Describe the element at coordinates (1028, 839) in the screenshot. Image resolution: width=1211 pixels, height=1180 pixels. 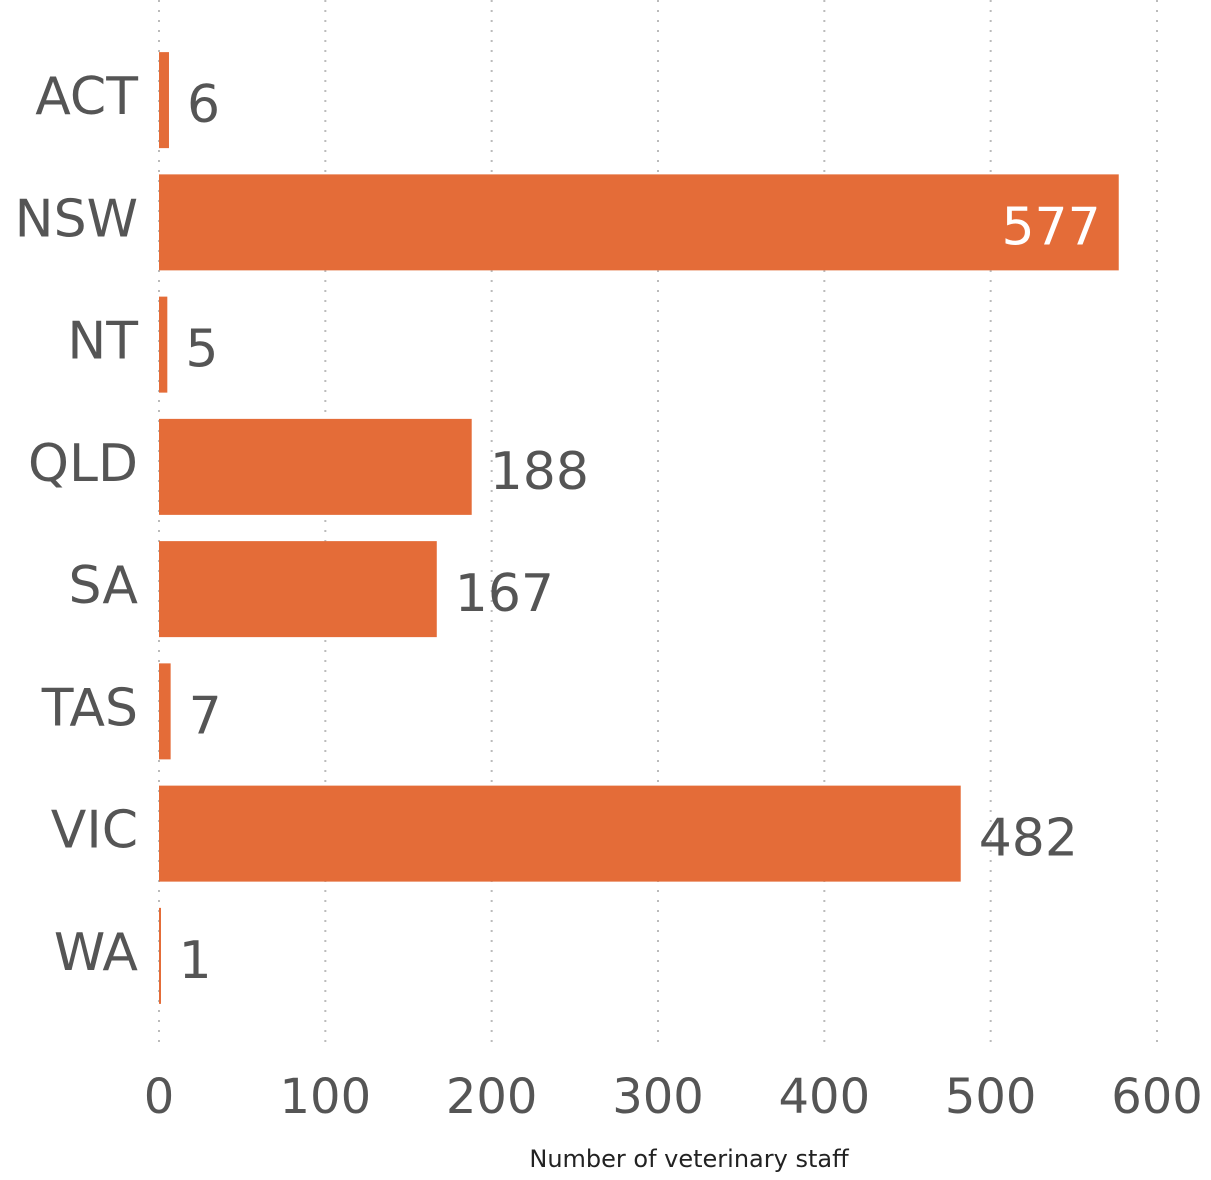
I see `value-label: 482` at that location.